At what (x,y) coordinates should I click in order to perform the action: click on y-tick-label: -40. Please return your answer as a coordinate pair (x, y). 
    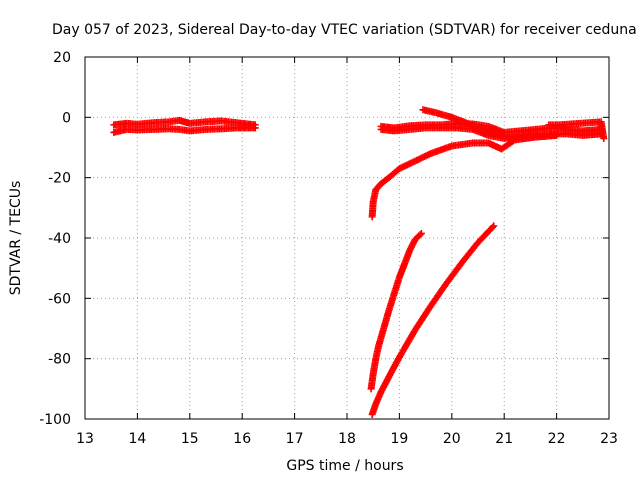
    Looking at the image, I should click on (59, 239).